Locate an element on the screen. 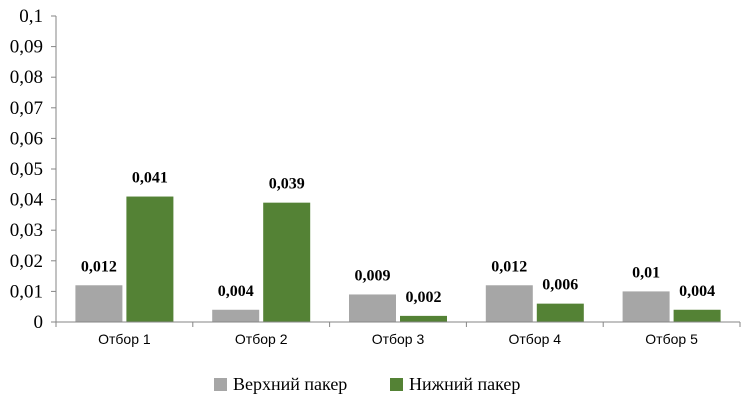 This screenshot has width=748, height=405. x-tick-label: Отбор 4 is located at coordinates (535, 339).